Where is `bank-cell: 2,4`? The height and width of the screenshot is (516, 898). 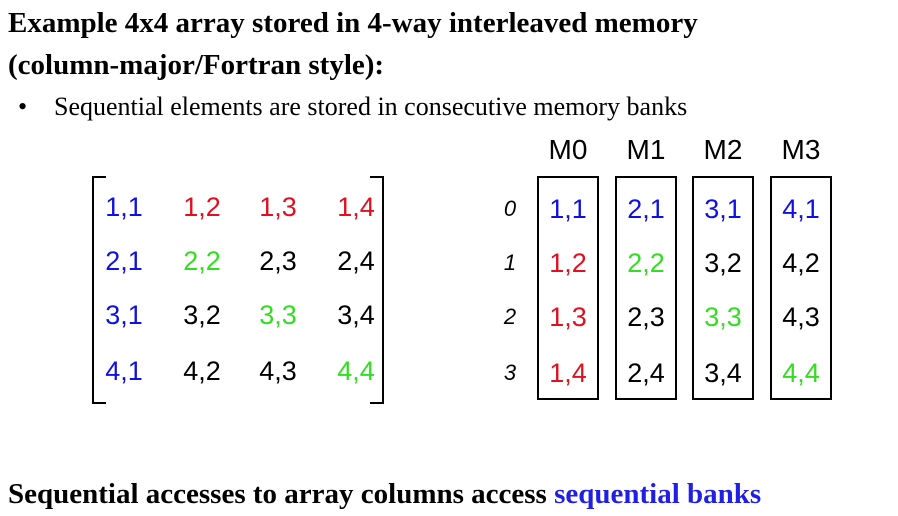
bank-cell: 2,4 is located at coordinates (646, 373).